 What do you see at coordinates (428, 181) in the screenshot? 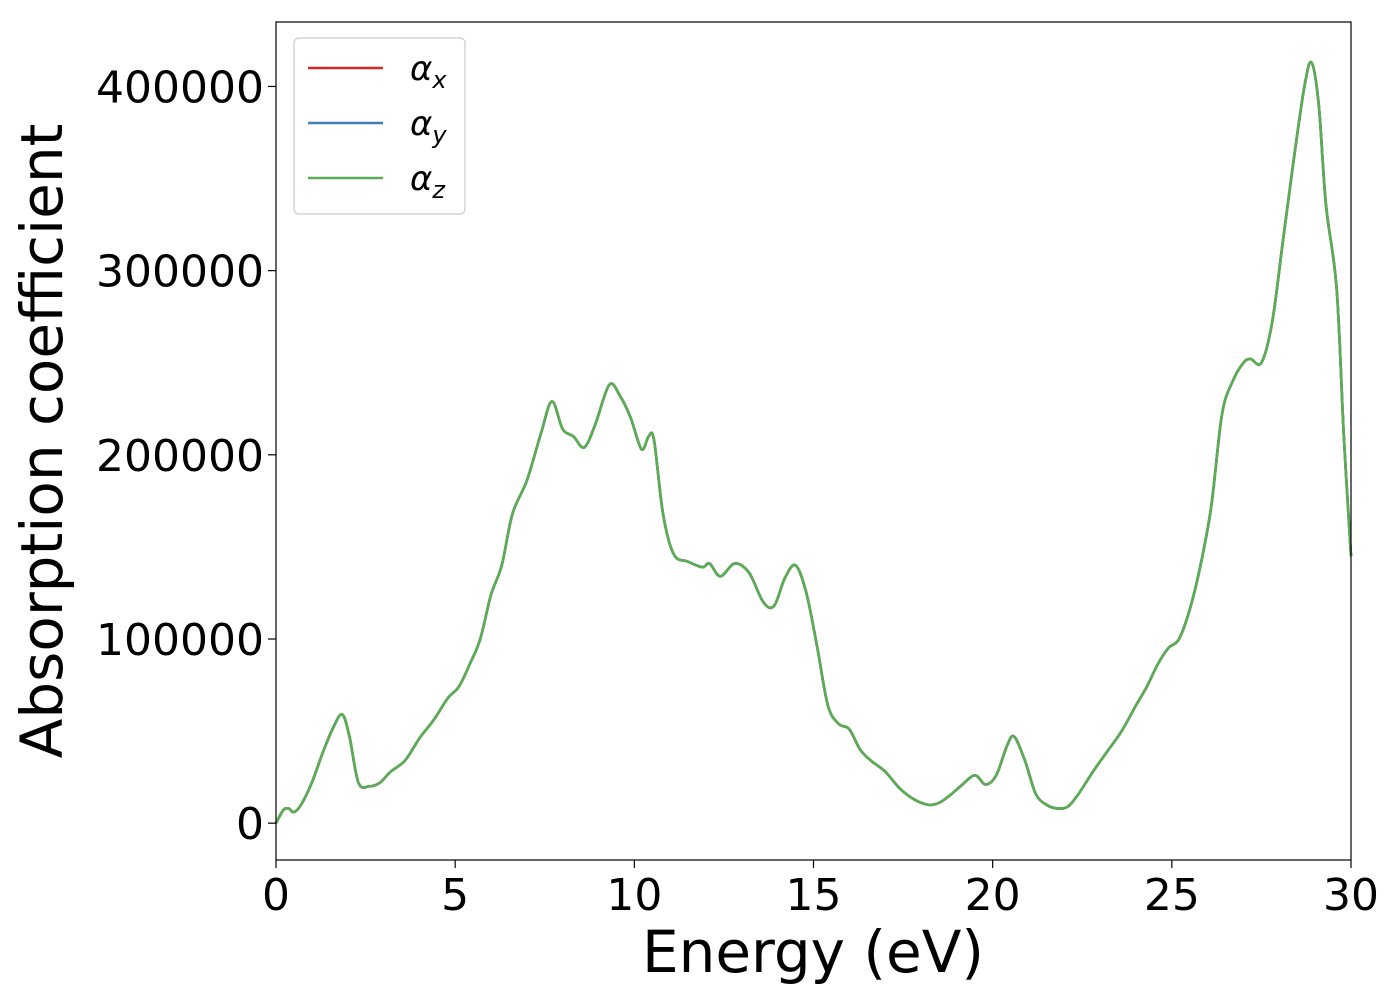
I see `legend-label: αz` at bounding box center [428, 181].